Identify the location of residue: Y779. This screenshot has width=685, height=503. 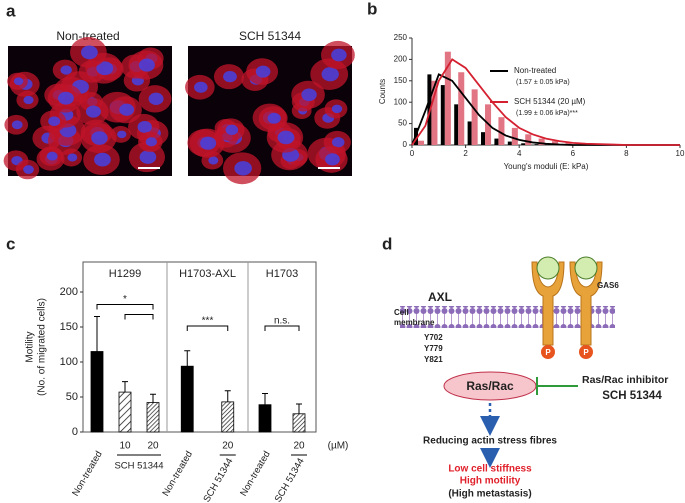
(433, 348).